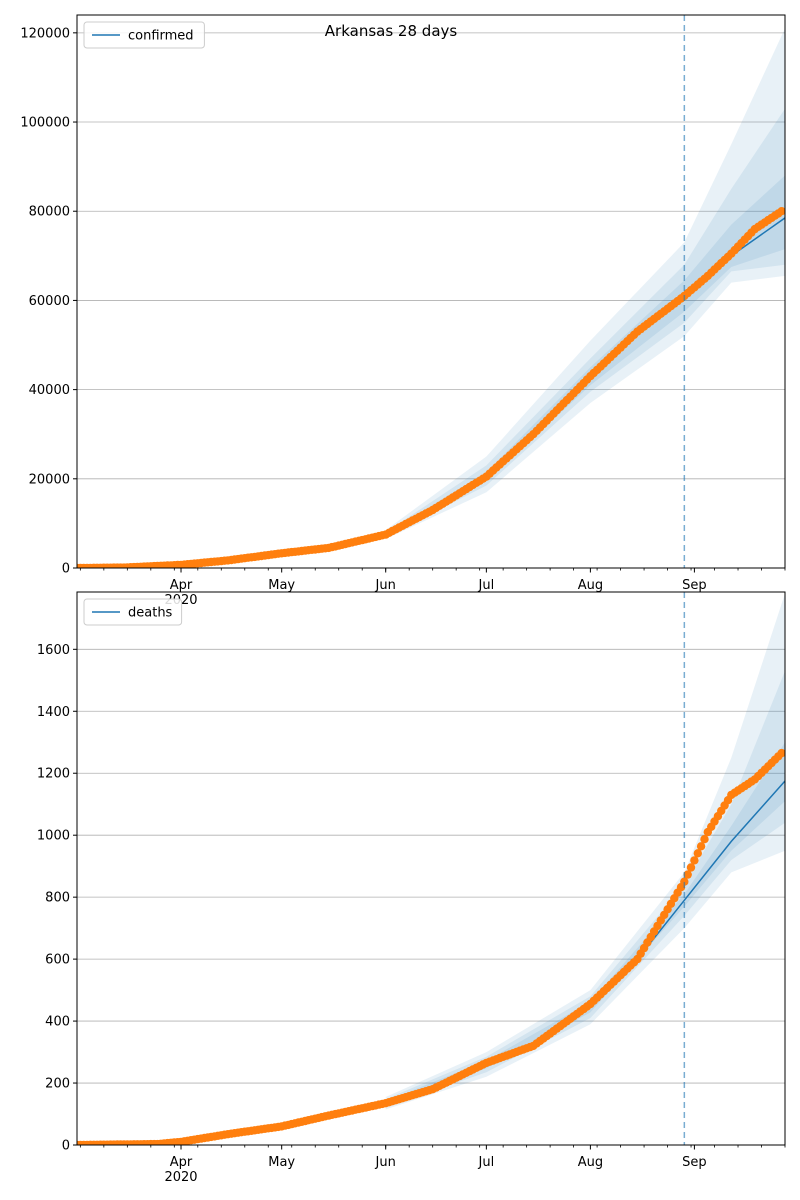 The height and width of the screenshot is (1200, 800). I want to click on chart-2-ytick-label-0: 0, so click(66, 1146).